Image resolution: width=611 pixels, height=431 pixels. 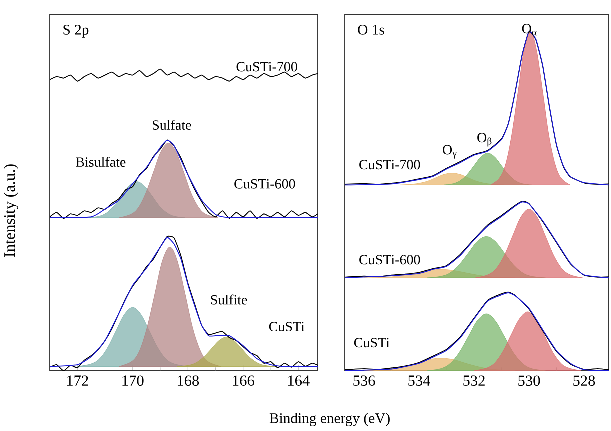 What do you see at coordinates (229, 299) in the screenshot?
I see `annotation: Sulfite` at bounding box center [229, 299].